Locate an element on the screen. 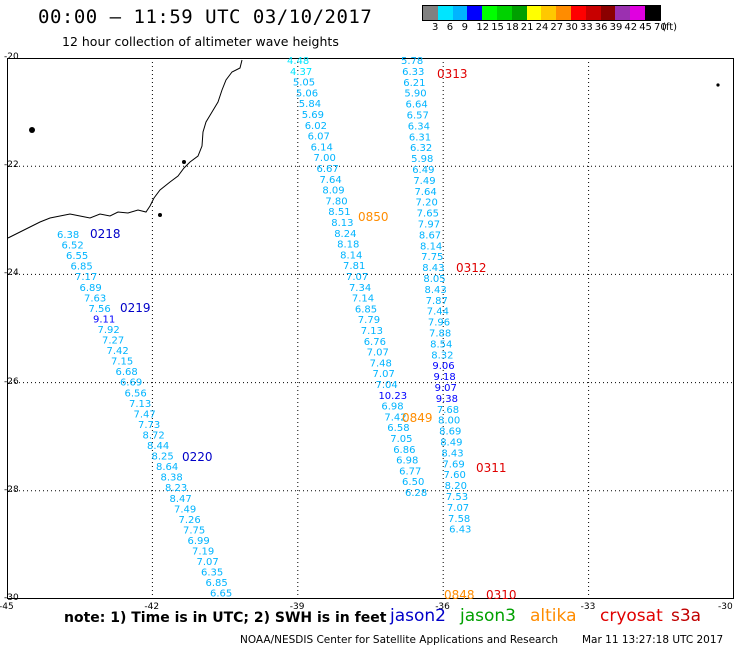 This screenshot has width=740, height=650. wave-height-value: 7.20 is located at coordinates (427, 203).